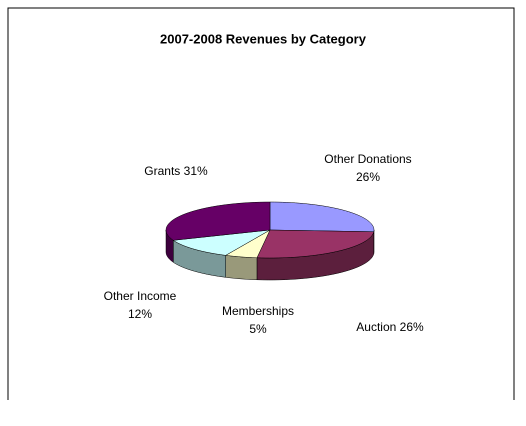  I want to click on slice-label: Auction, so click(376, 327).